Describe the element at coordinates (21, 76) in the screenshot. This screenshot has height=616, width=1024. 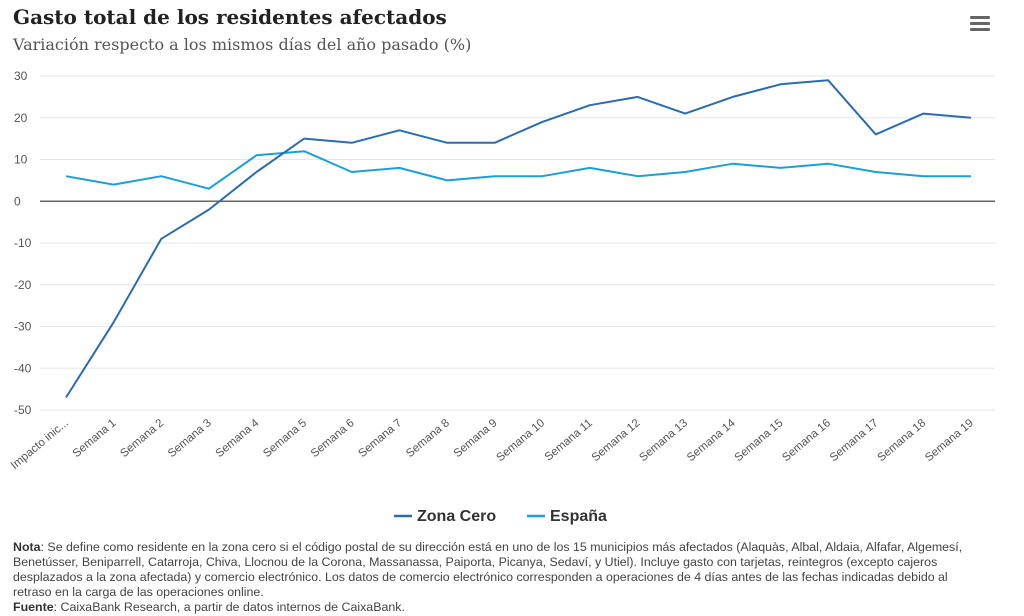
I see `y-tick-label: 30` at that location.